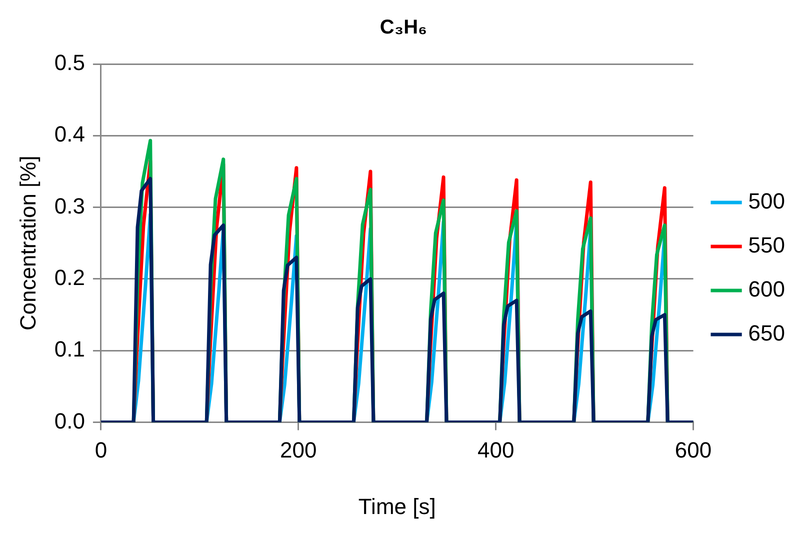 The height and width of the screenshot is (537, 809). What do you see at coordinates (496, 449) in the screenshot?
I see `x-tick-label: 400` at bounding box center [496, 449].